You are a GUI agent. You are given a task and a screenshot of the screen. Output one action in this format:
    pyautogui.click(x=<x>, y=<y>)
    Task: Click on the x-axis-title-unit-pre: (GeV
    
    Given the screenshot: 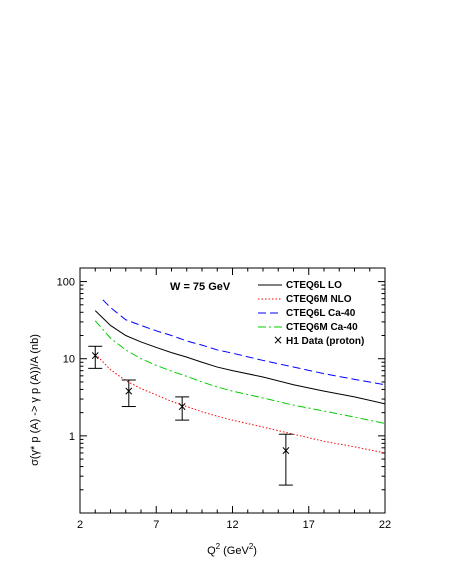 What is the action you would take?
    pyautogui.click(x=234, y=551)
    